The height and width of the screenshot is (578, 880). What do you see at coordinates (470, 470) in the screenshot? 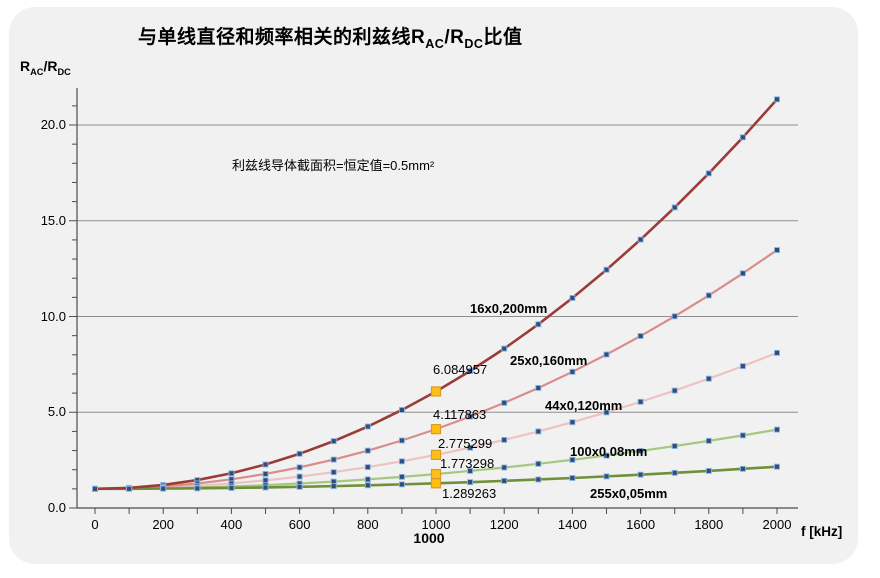
I see `marker-100x0,08mm-1100` at bounding box center [470, 470].